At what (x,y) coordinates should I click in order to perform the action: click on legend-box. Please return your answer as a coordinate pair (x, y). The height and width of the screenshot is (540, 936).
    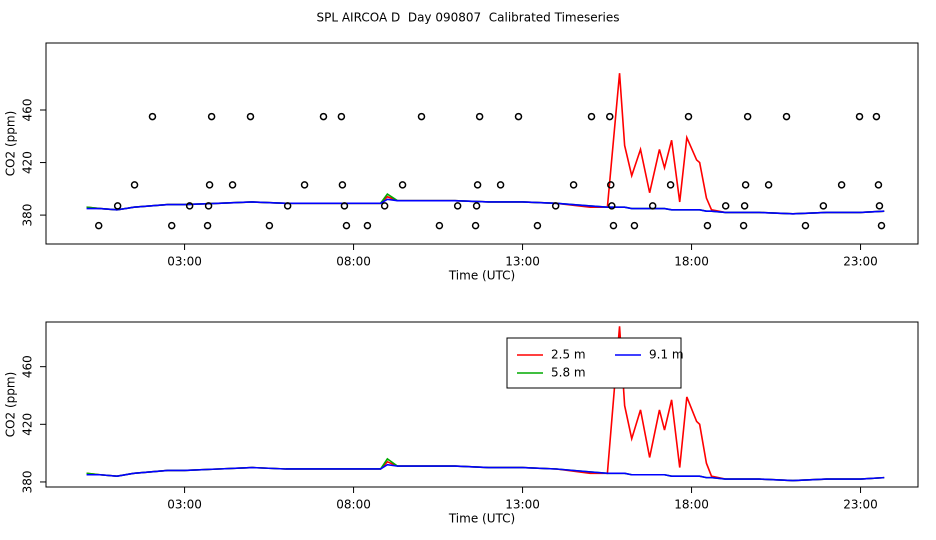
    Looking at the image, I should click on (594, 363).